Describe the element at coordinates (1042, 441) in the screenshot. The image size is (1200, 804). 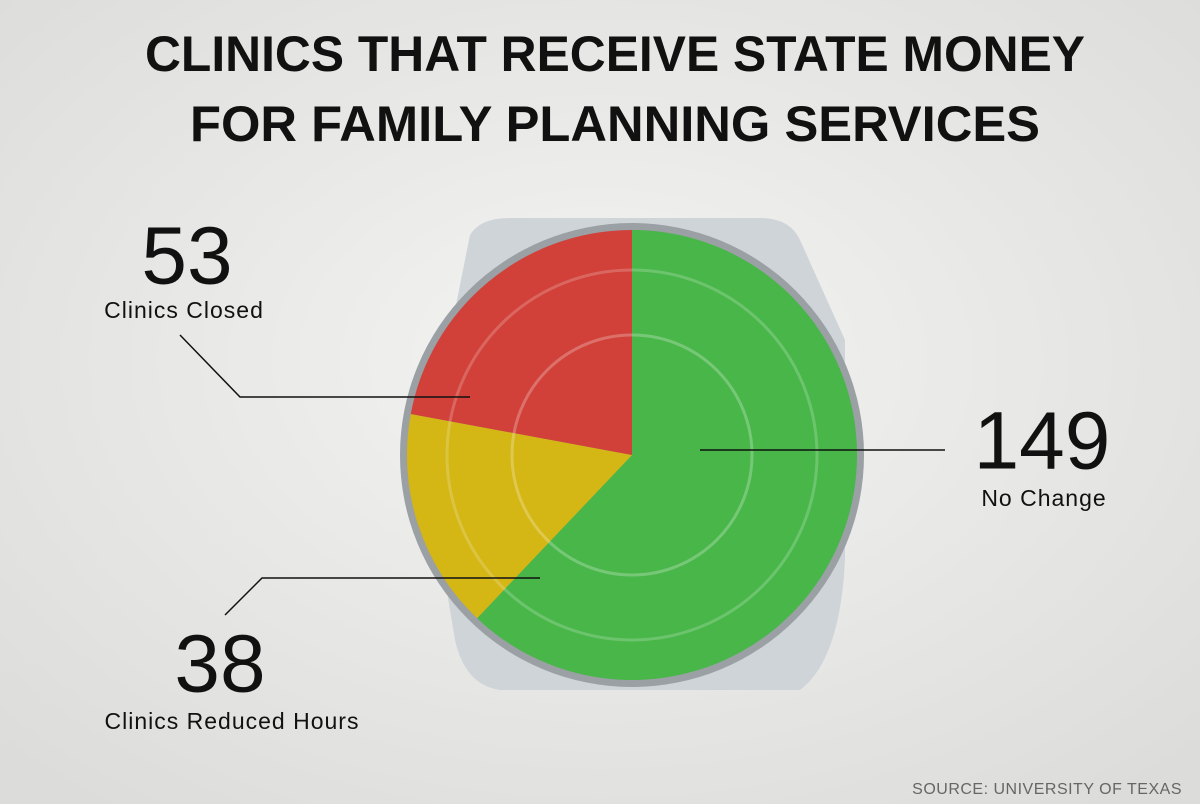
I see `value-label: 149` at that location.